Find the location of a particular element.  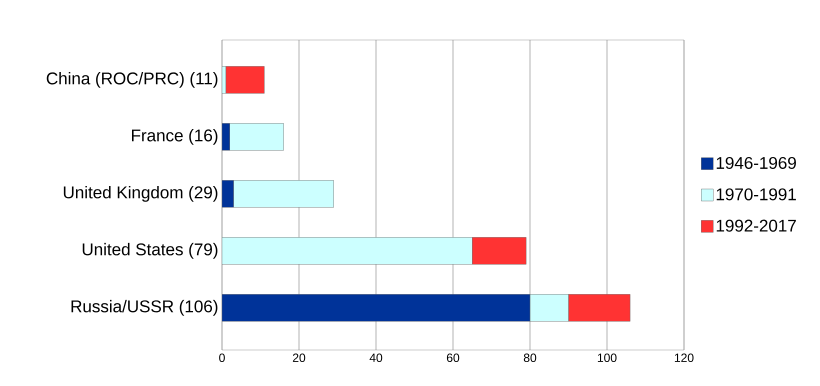

y-tick-label: United States (79) is located at coordinates (150, 250).